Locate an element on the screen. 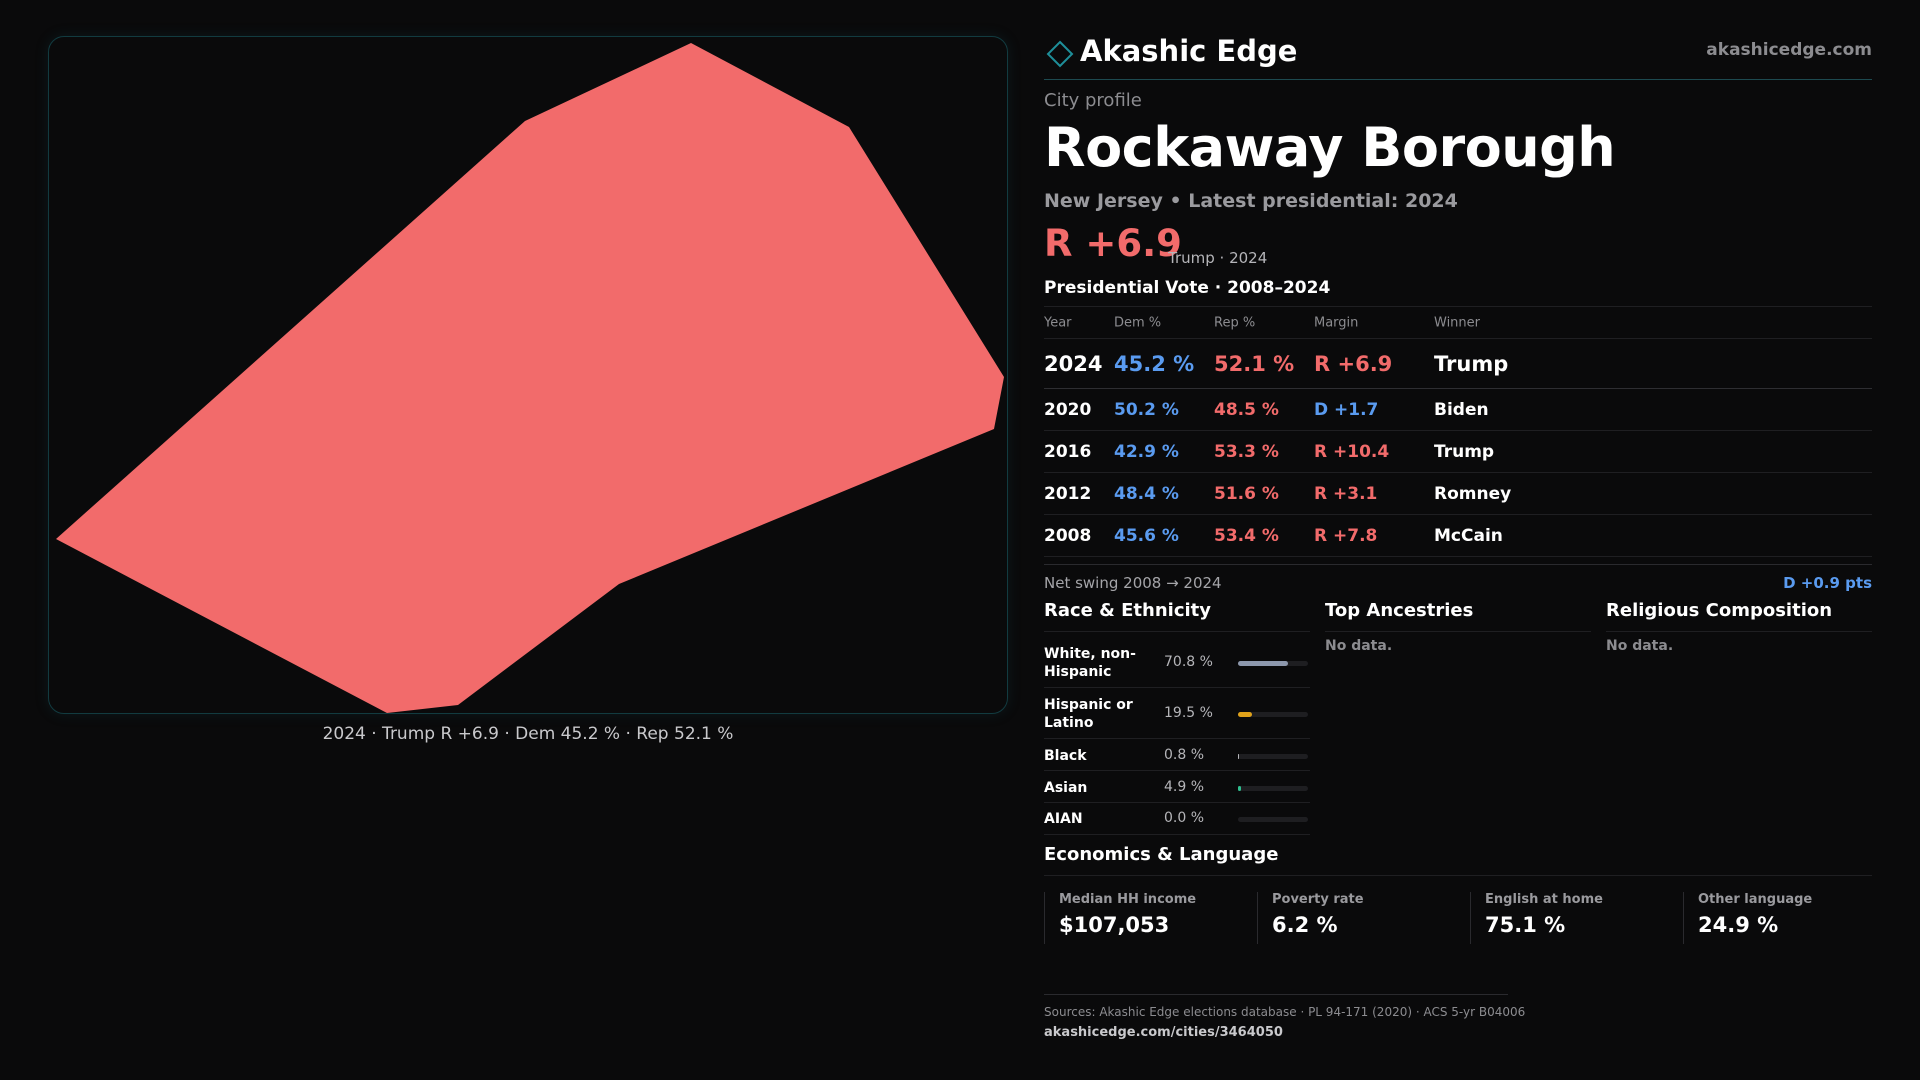  row-rep-pct: 53.4 % is located at coordinates (1246, 535).